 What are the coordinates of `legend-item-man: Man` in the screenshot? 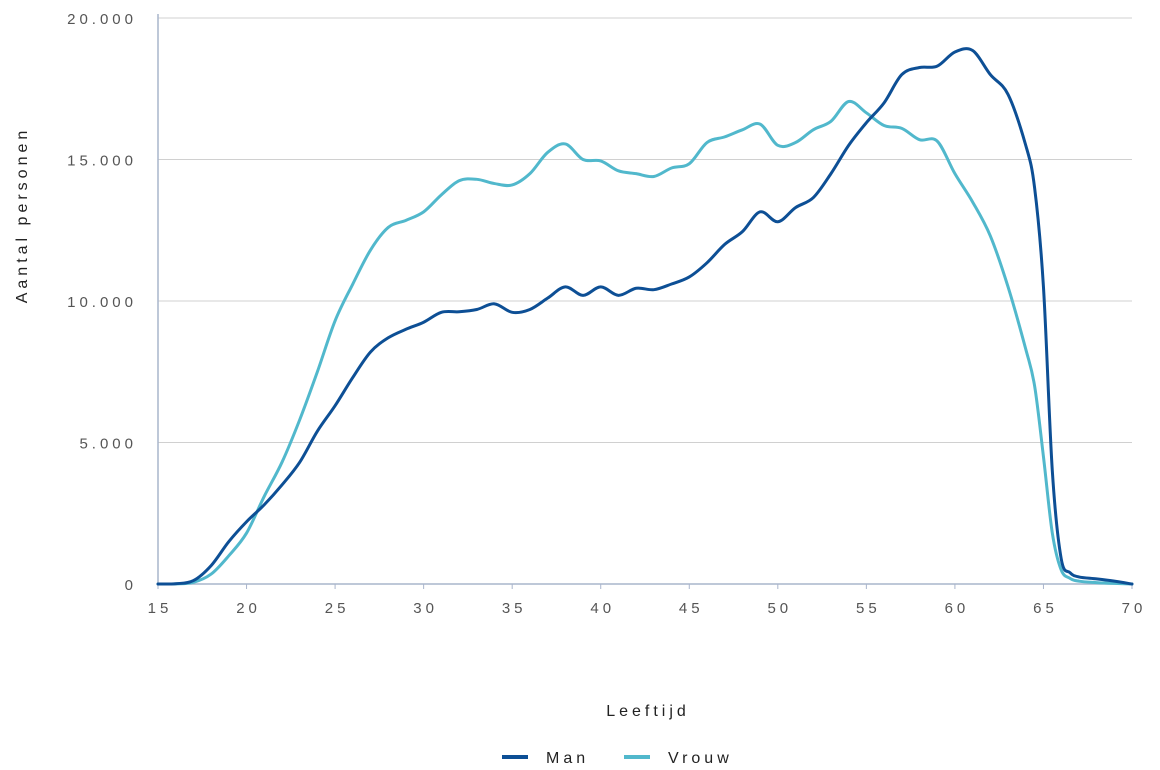 It's located at (545, 758).